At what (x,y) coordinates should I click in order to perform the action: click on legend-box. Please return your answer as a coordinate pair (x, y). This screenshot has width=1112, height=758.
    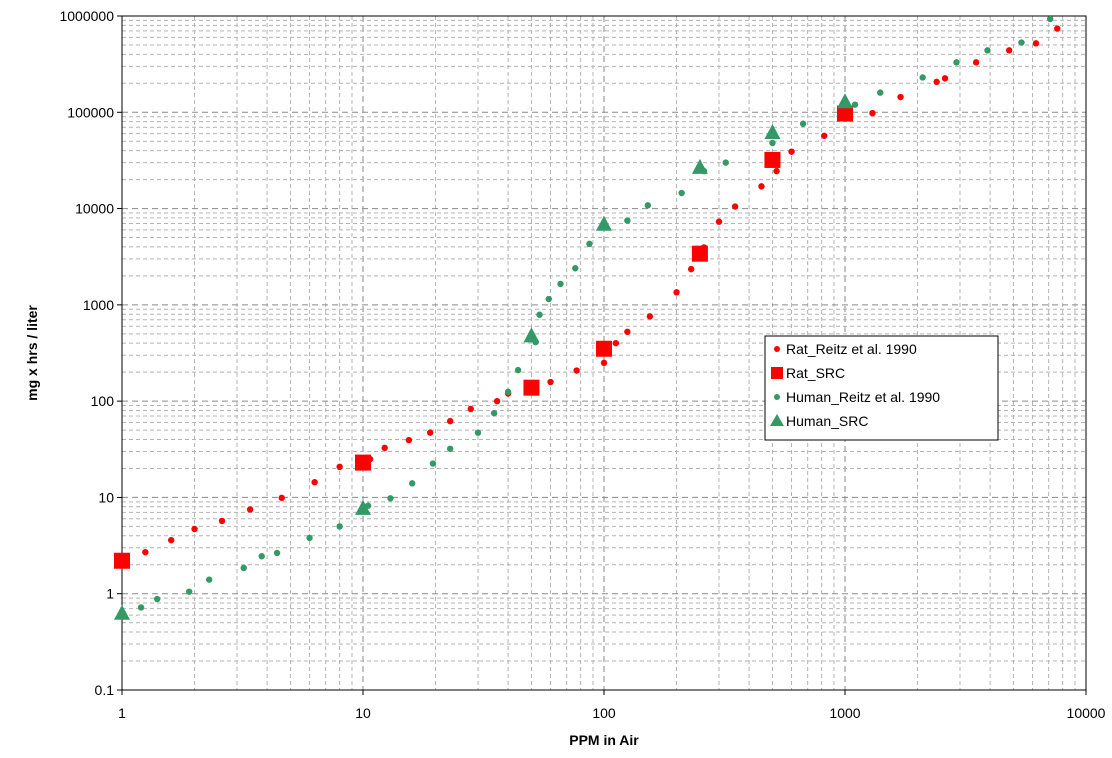
    Looking at the image, I should click on (881, 388).